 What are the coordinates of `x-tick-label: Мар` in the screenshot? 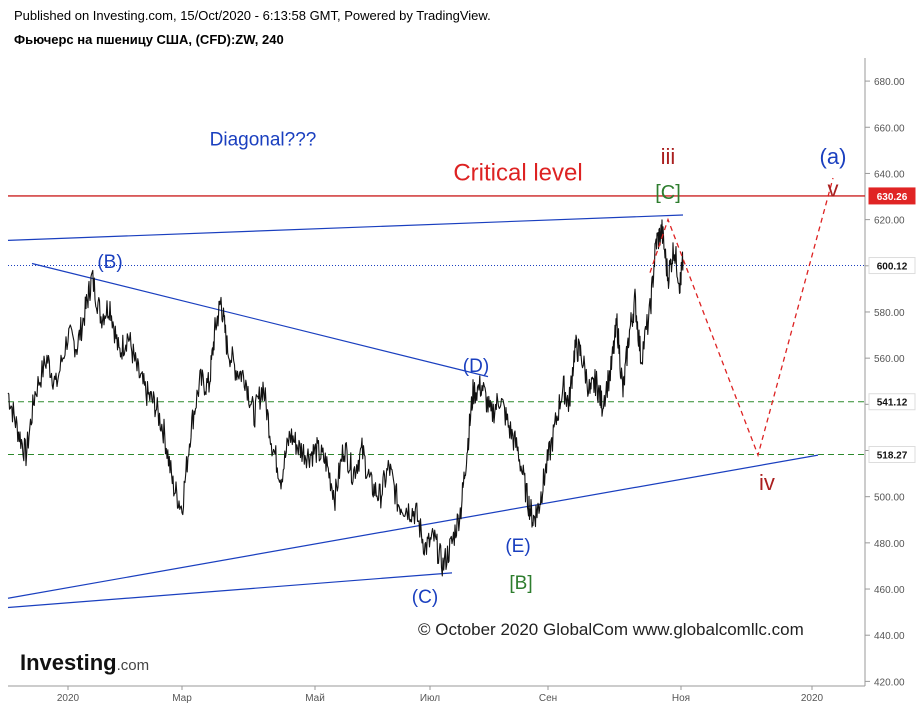 It's located at (182, 698).